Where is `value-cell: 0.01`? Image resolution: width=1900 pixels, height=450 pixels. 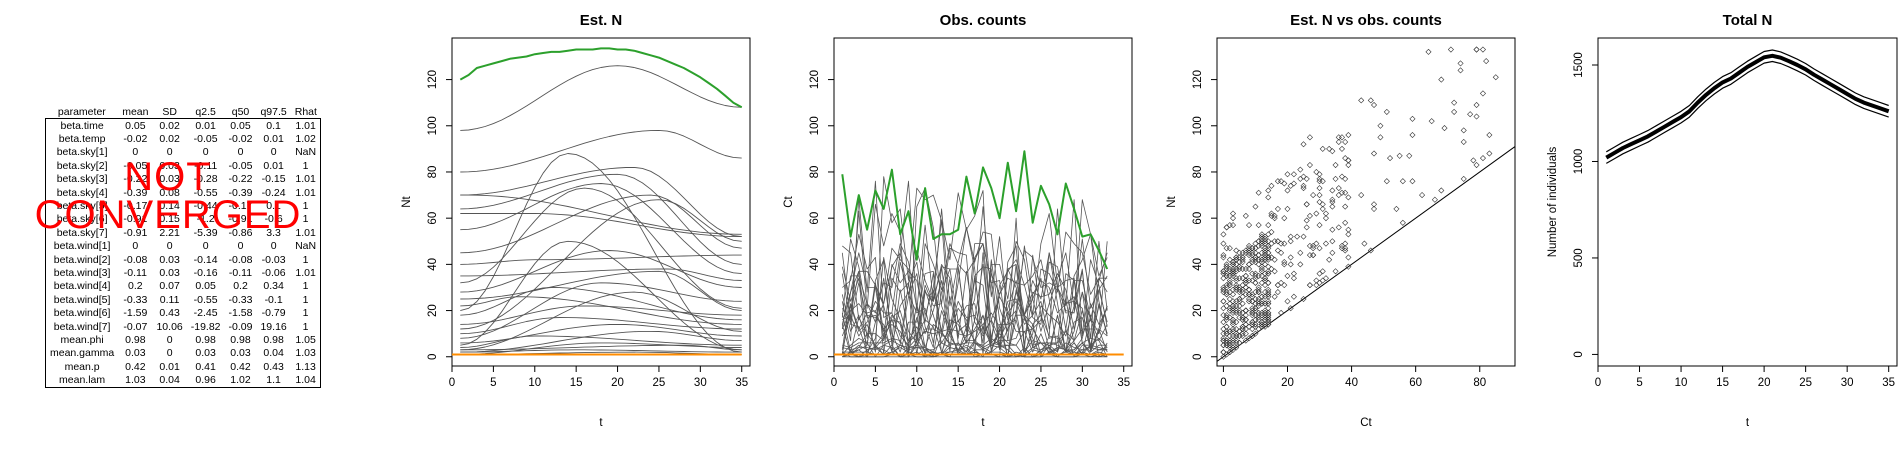 value-cell: 0.01 is located at coordinates (169, 366).